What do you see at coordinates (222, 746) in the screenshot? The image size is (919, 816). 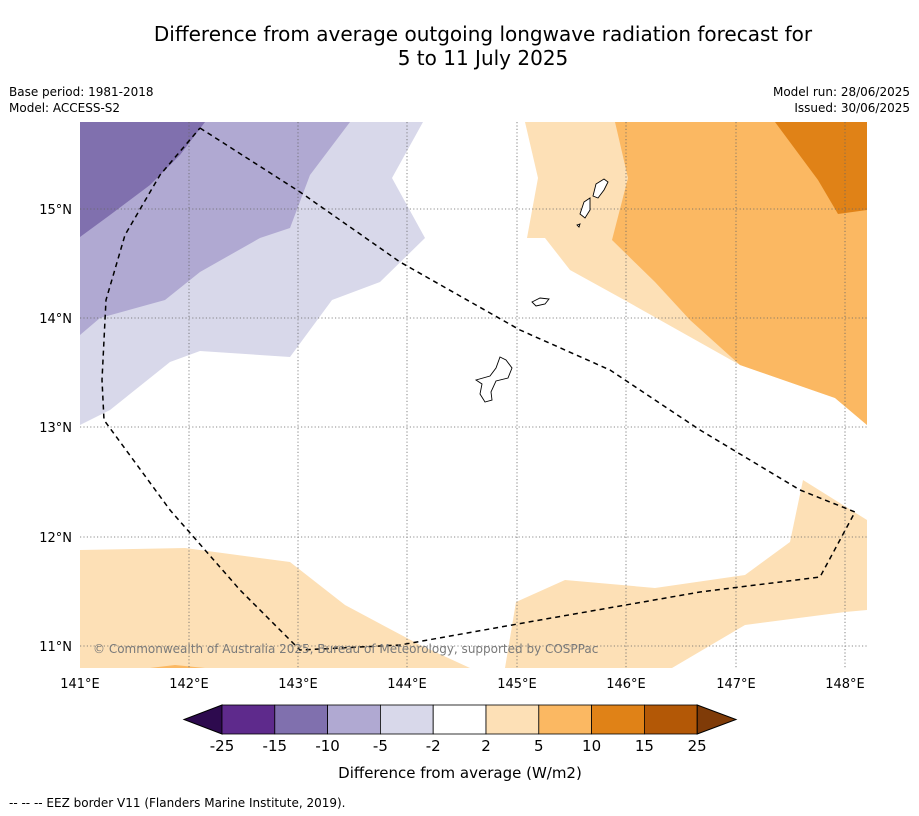 I see `colorbar-tick: -25` at bounding box center [222, 746].